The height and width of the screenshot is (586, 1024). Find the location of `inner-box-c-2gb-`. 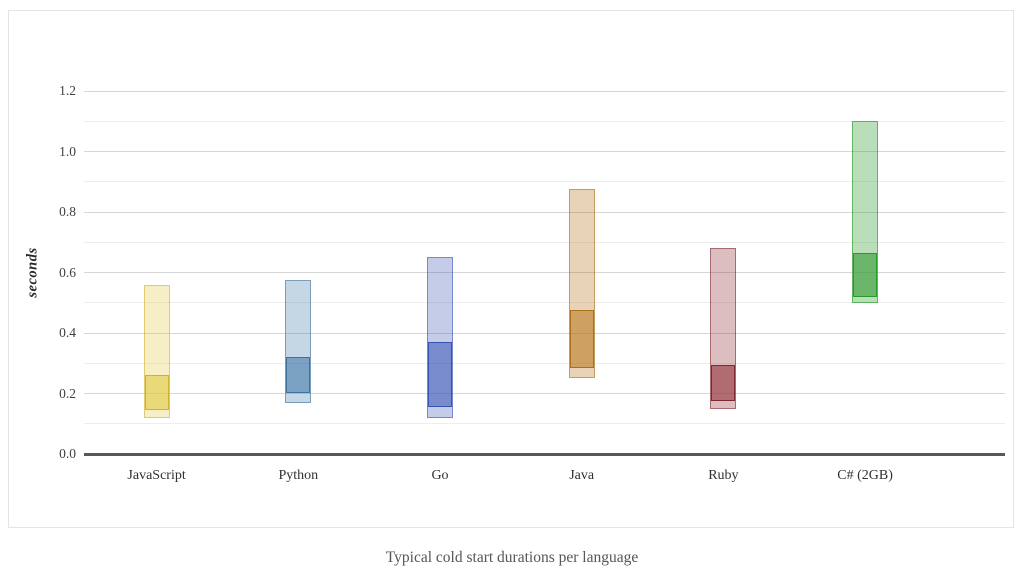

inner-box-c-2gb- is located at coordinates (865, 274).